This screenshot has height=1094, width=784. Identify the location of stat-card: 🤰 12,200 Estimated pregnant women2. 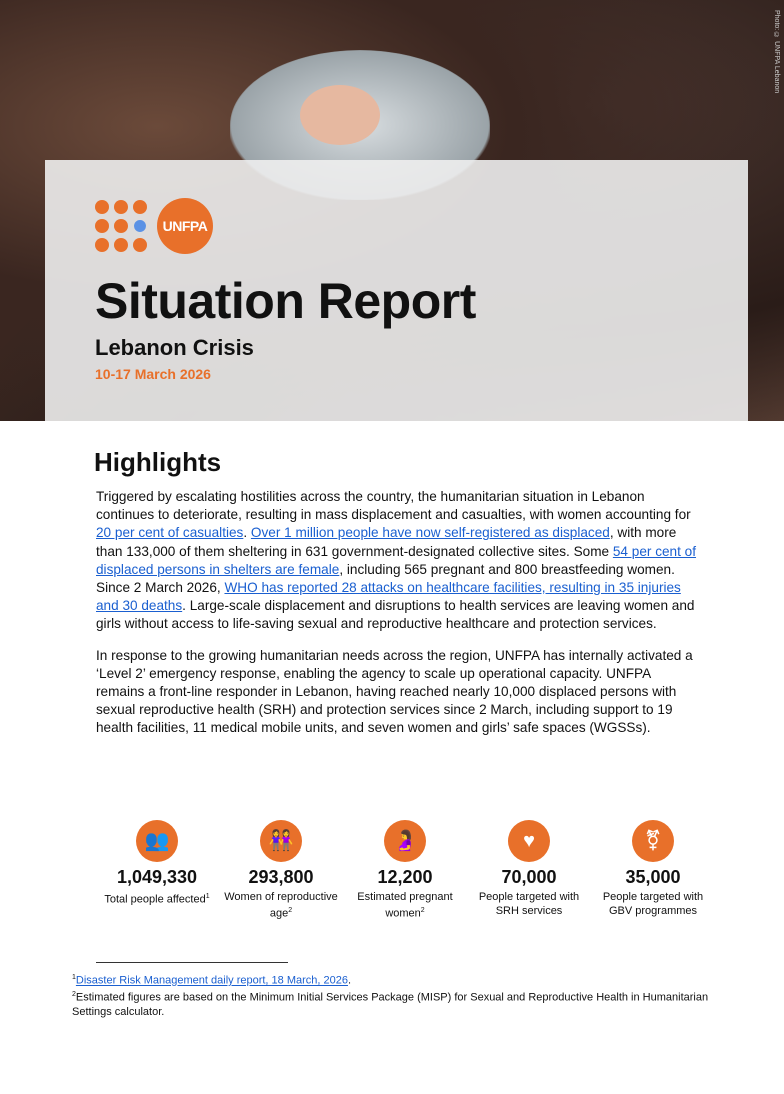
(405, 870).